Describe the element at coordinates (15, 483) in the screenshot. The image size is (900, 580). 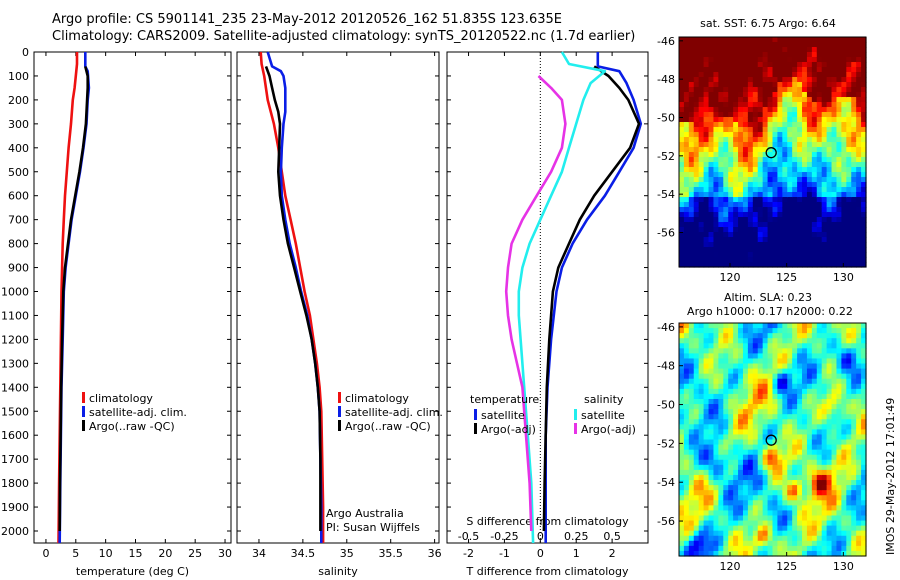
I see `y-tick-label: 1800` at that location.